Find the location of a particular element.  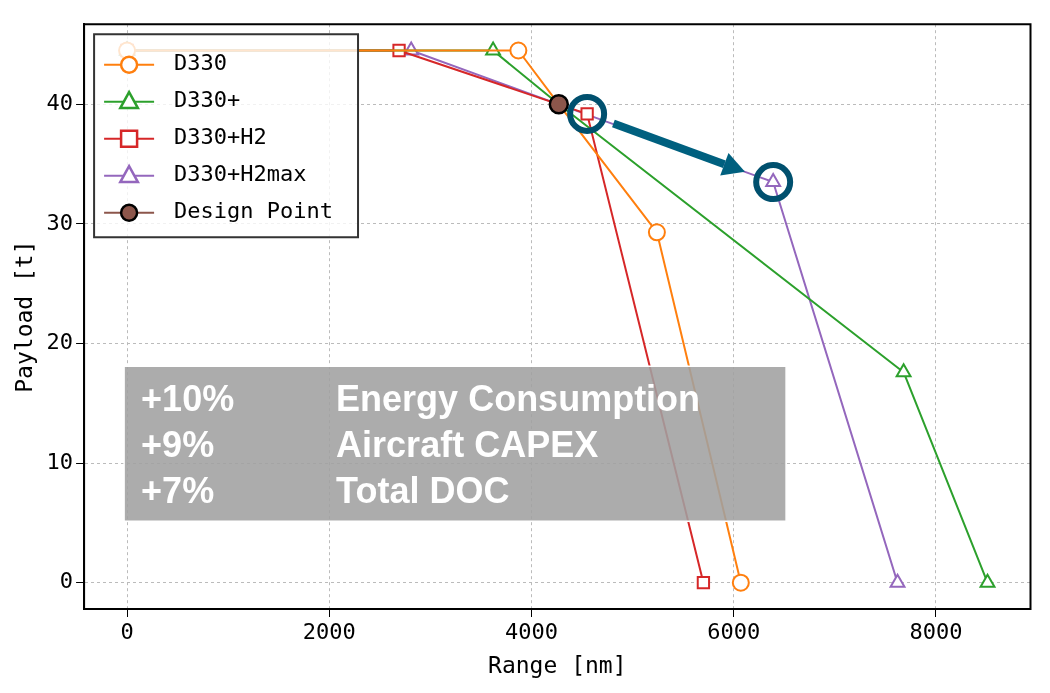

y-tick-label: 20 is located at coordinates (60, 342).